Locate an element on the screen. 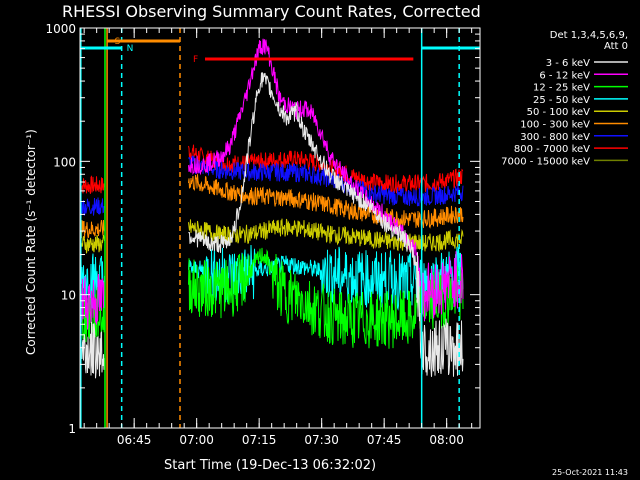 Image resolution: width=640 pixels, height=480 pixels. series-line-12-25-kev is located at coordinates (271, 298).